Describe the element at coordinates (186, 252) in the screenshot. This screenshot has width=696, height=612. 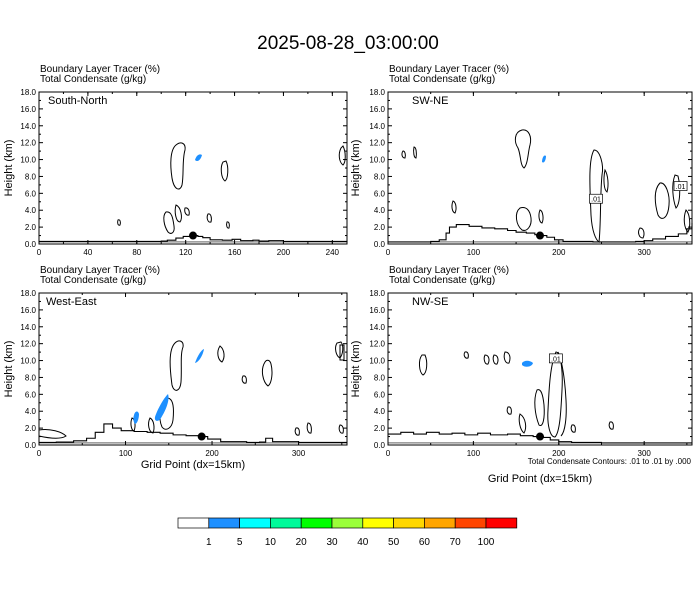
I see `x-tick-label: 120` at that location.